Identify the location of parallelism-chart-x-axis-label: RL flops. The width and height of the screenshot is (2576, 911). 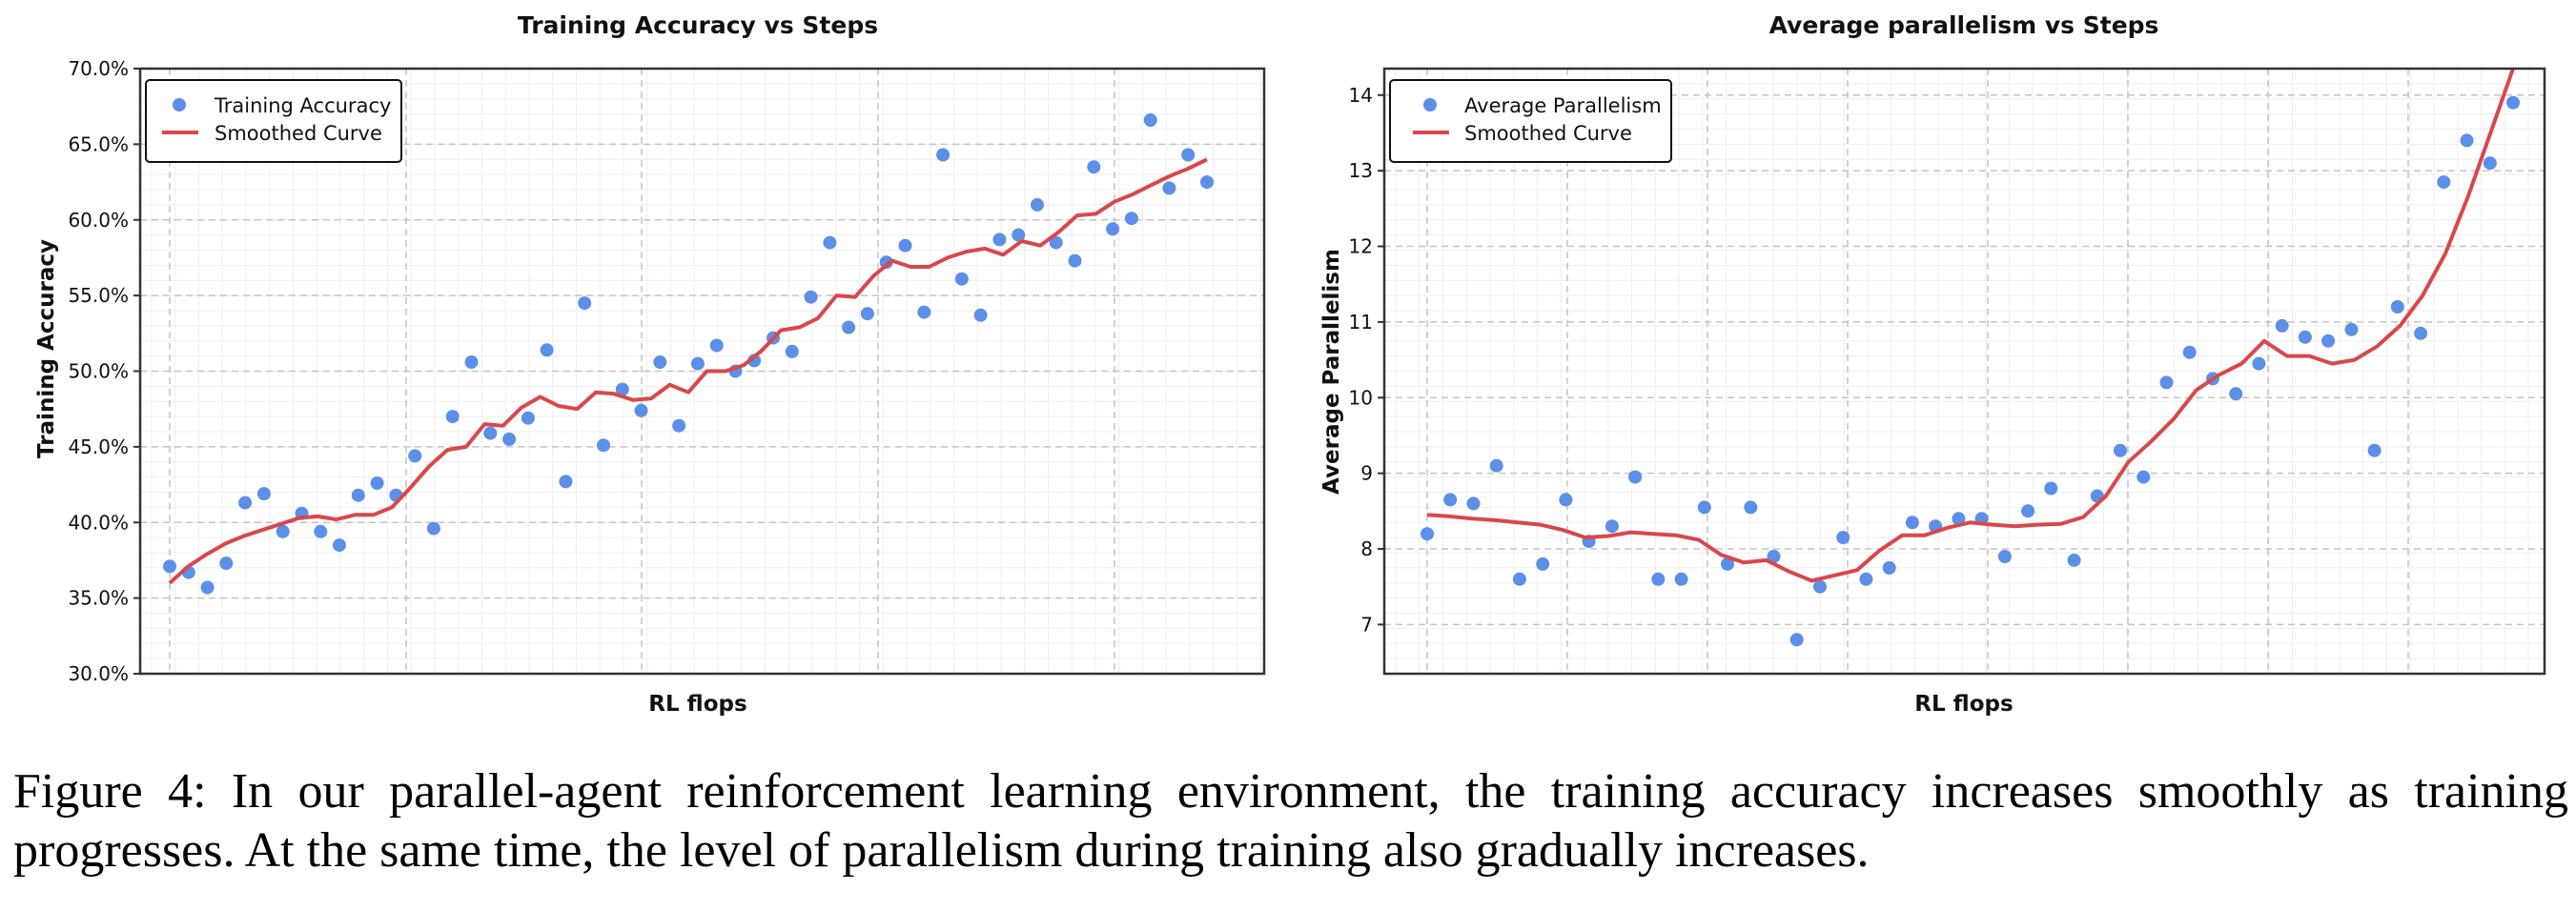
(1964, 704).